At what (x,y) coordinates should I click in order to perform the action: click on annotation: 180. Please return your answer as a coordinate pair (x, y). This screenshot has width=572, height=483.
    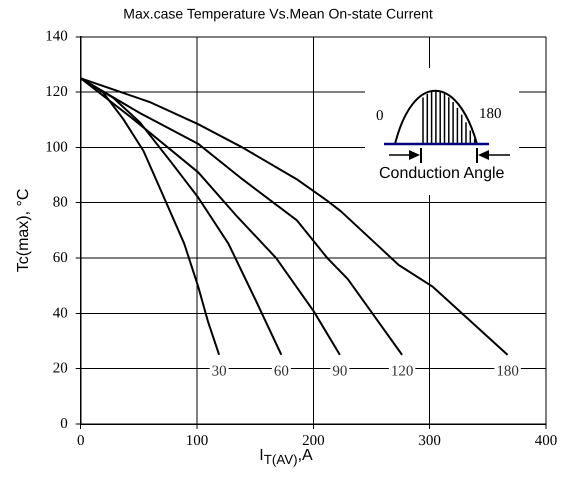
    Looking at the image, I should click on (490, 114).